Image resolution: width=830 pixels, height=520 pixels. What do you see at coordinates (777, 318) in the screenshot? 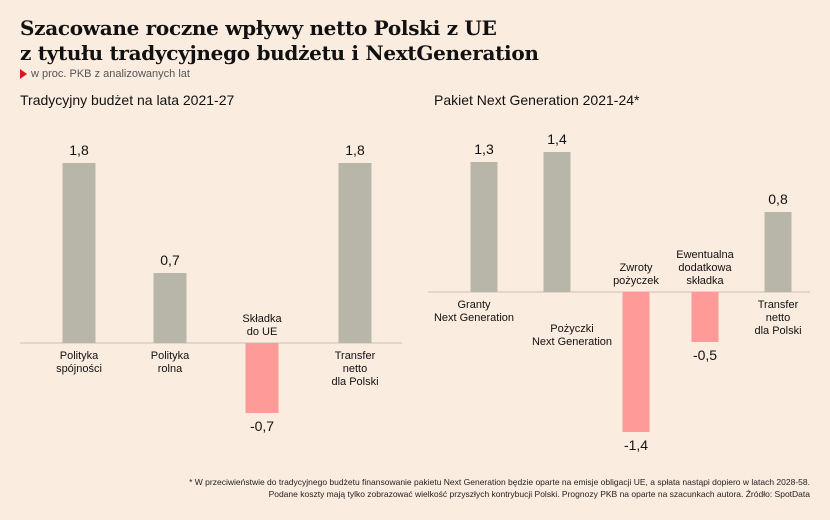
I see `category-label-1-4: Transfer netto dla Polski` at bounding box center [777, 318].